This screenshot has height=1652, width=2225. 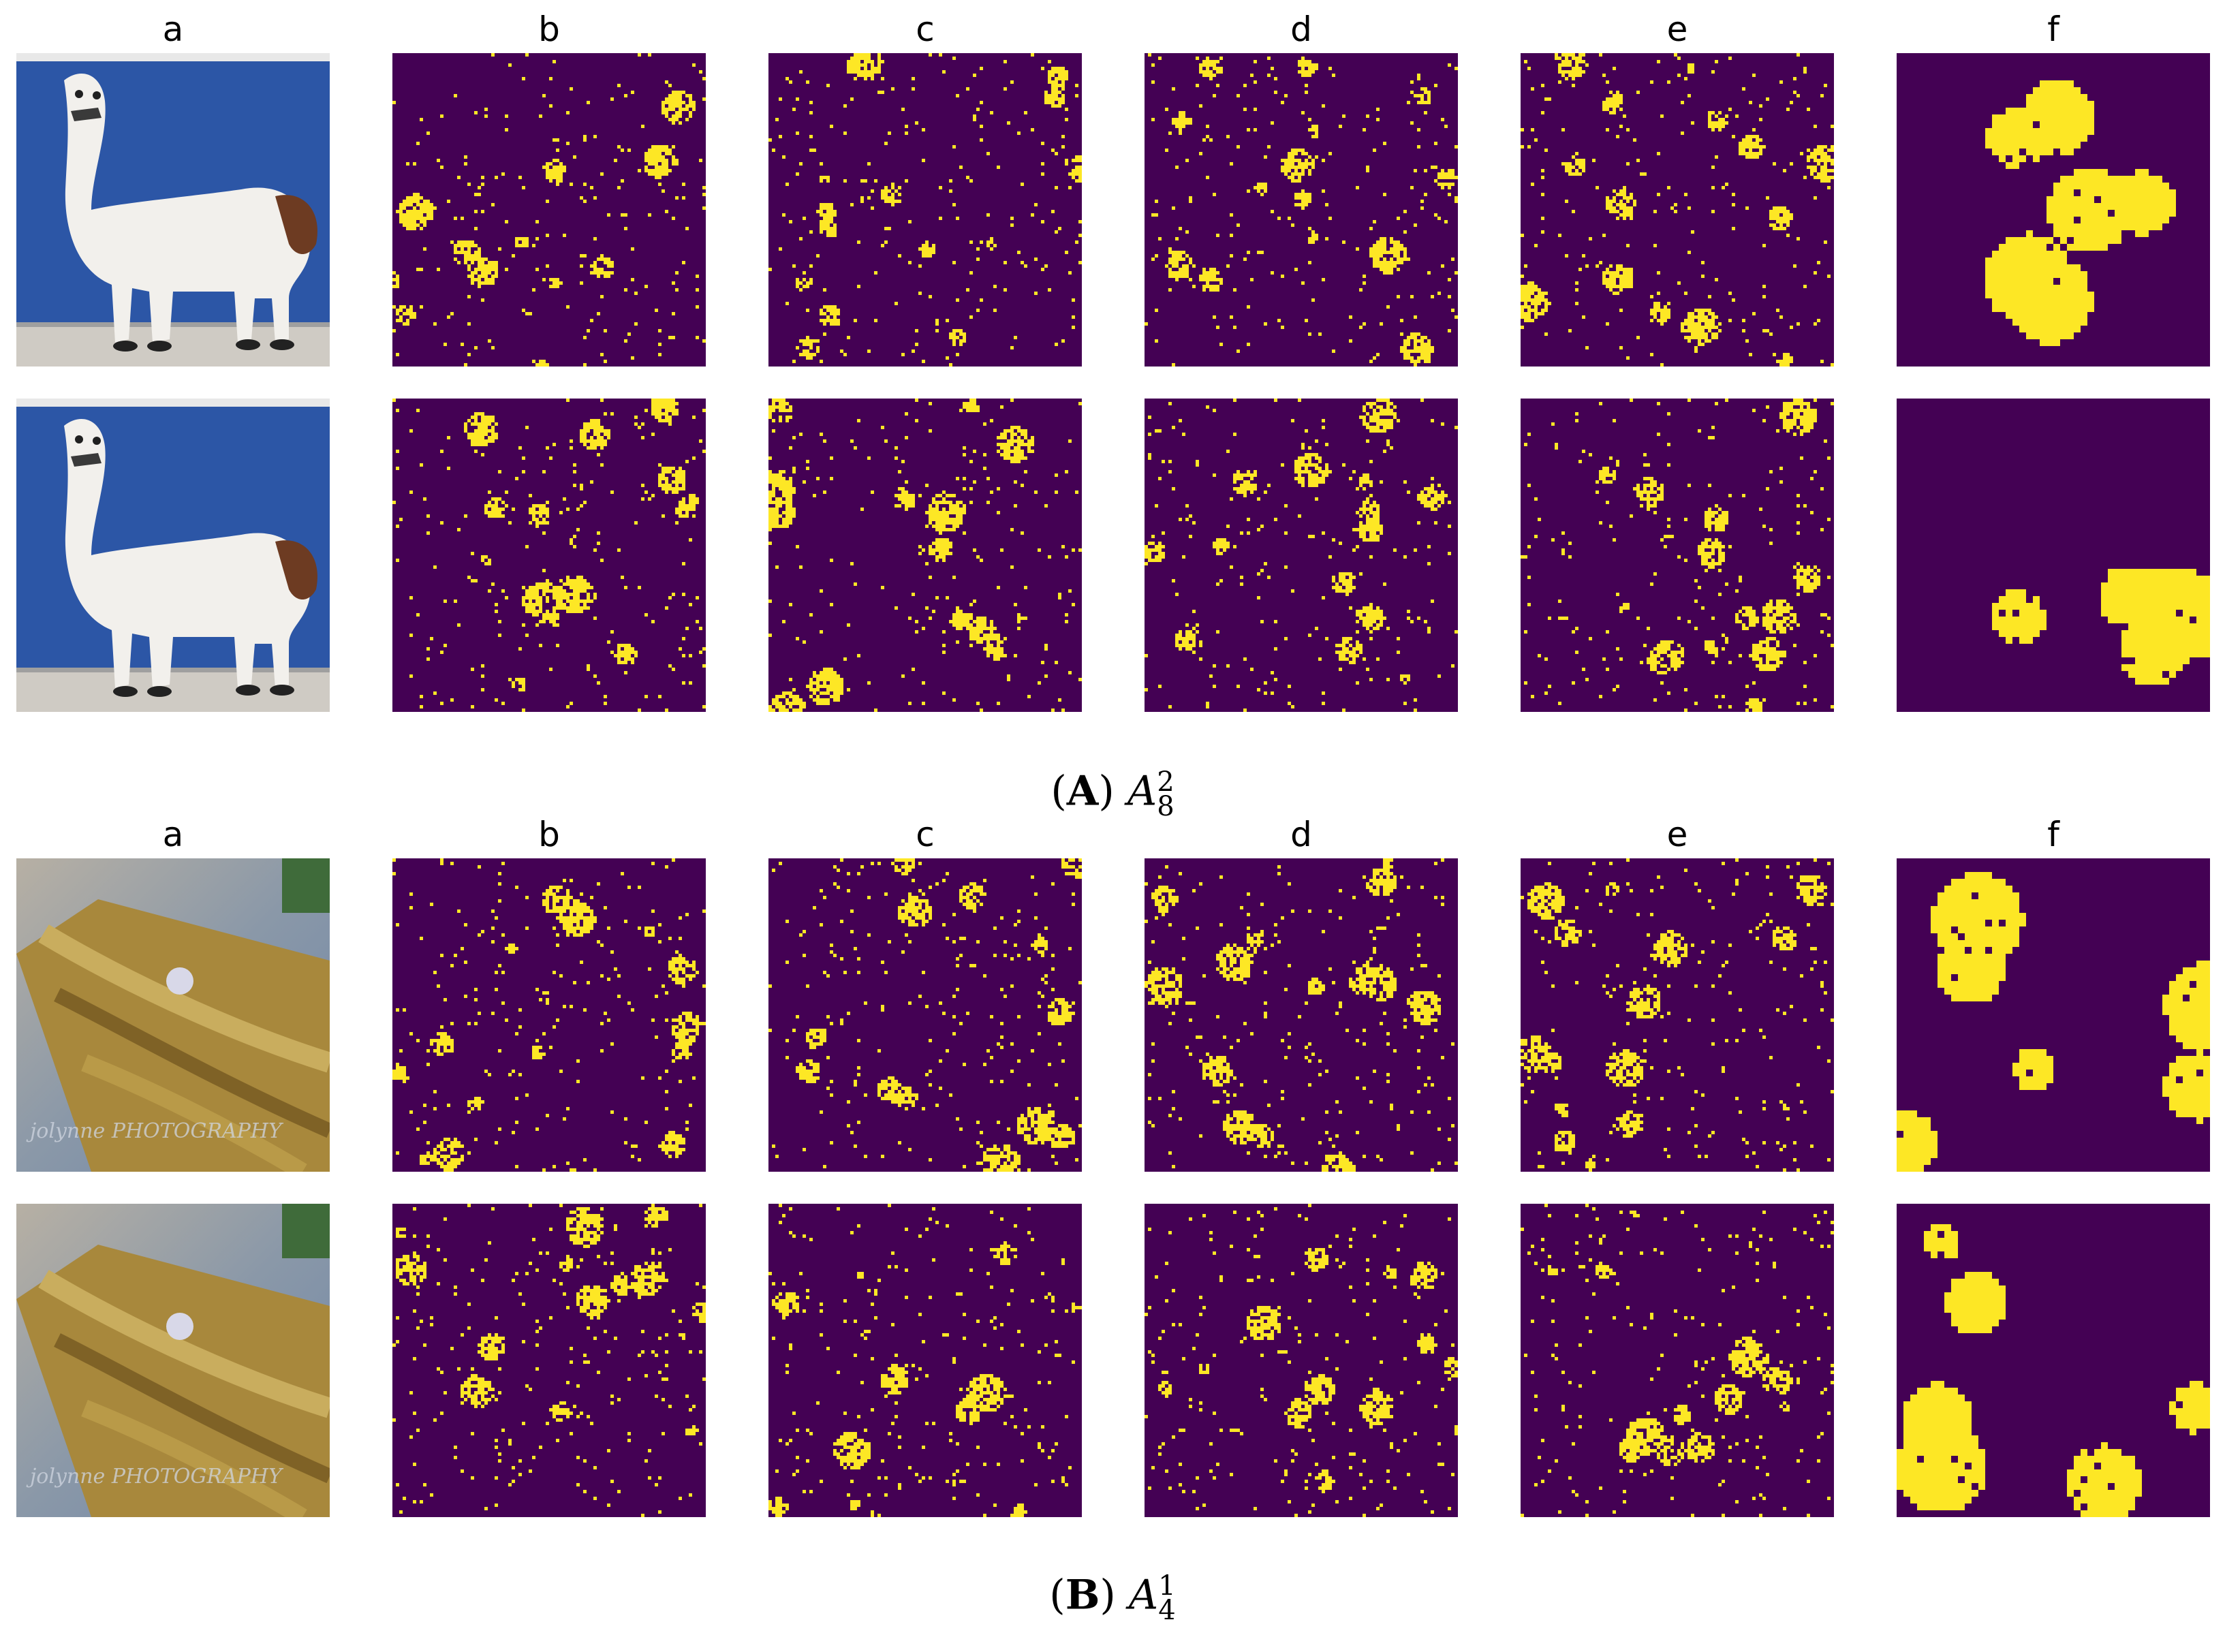 What do you see at coordinates (2053, 210) in the screenshot?
I see `saliency-map-f-row1` at bounding box center [2053, 210].